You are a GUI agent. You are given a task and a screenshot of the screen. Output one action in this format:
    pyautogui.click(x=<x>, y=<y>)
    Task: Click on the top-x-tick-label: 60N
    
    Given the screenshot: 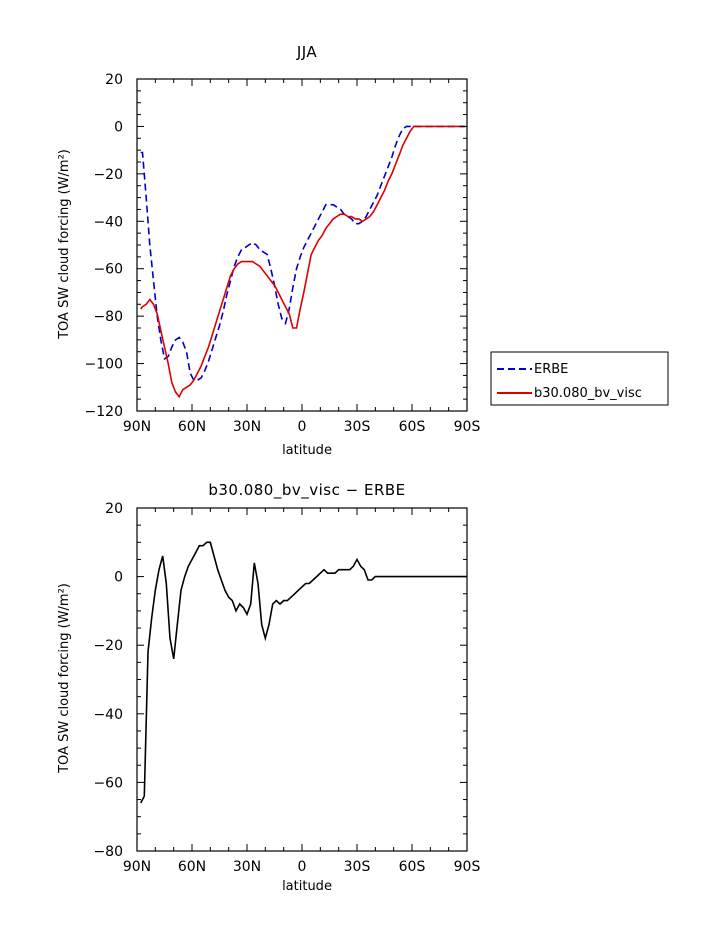 What is the action you would take?
    pyautogui.click(x=192, y=427)
    